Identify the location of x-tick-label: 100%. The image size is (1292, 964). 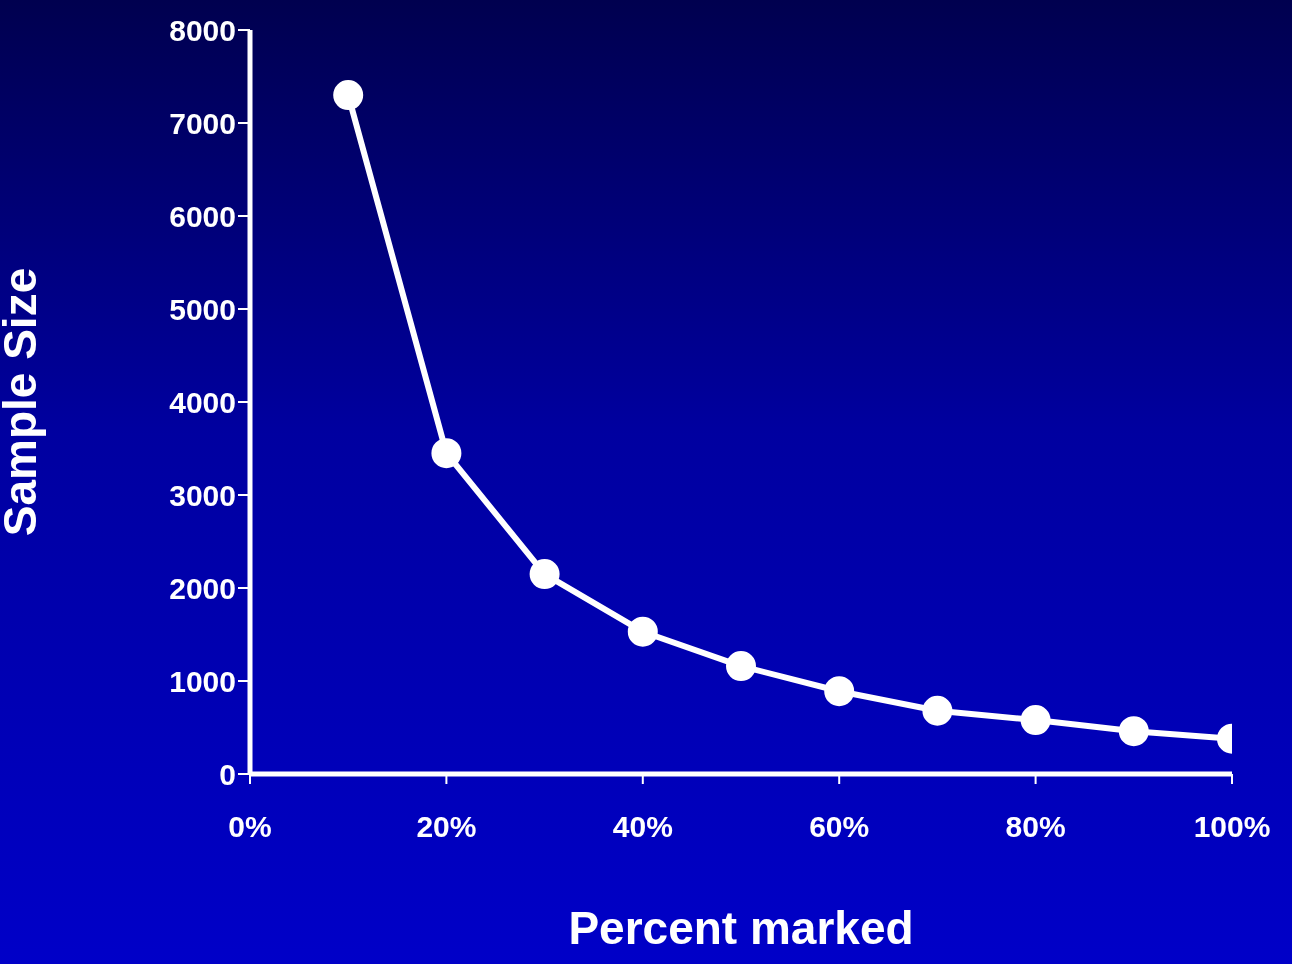
(1232, 827).